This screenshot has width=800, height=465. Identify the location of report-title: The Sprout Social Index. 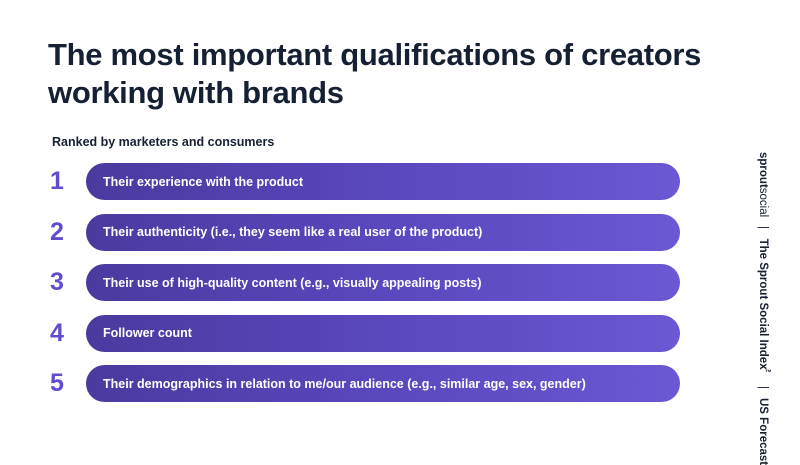
(763, 304).